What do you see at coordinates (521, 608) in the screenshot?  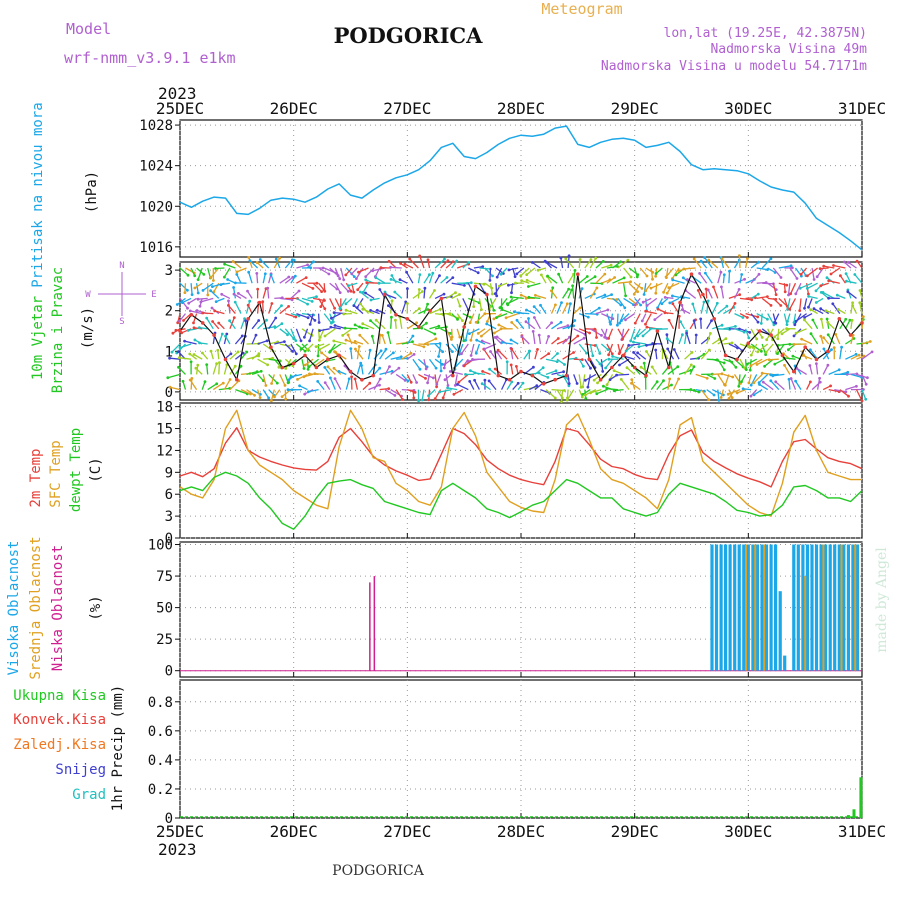 I see `cloud-series` at bounding box center [521, 608].